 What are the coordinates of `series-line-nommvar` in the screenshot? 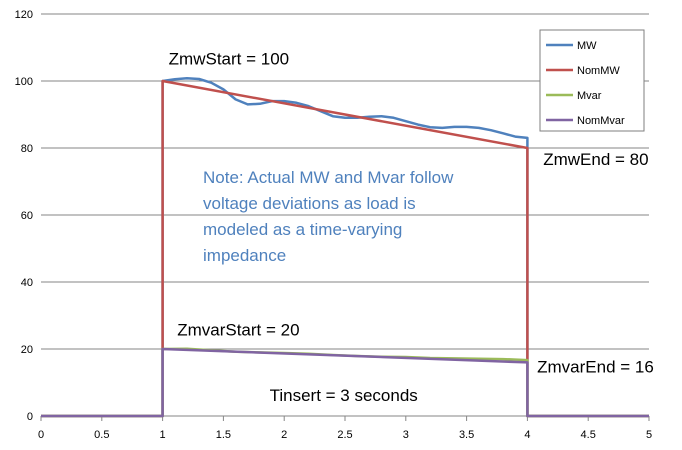 It's located at (345, 382).